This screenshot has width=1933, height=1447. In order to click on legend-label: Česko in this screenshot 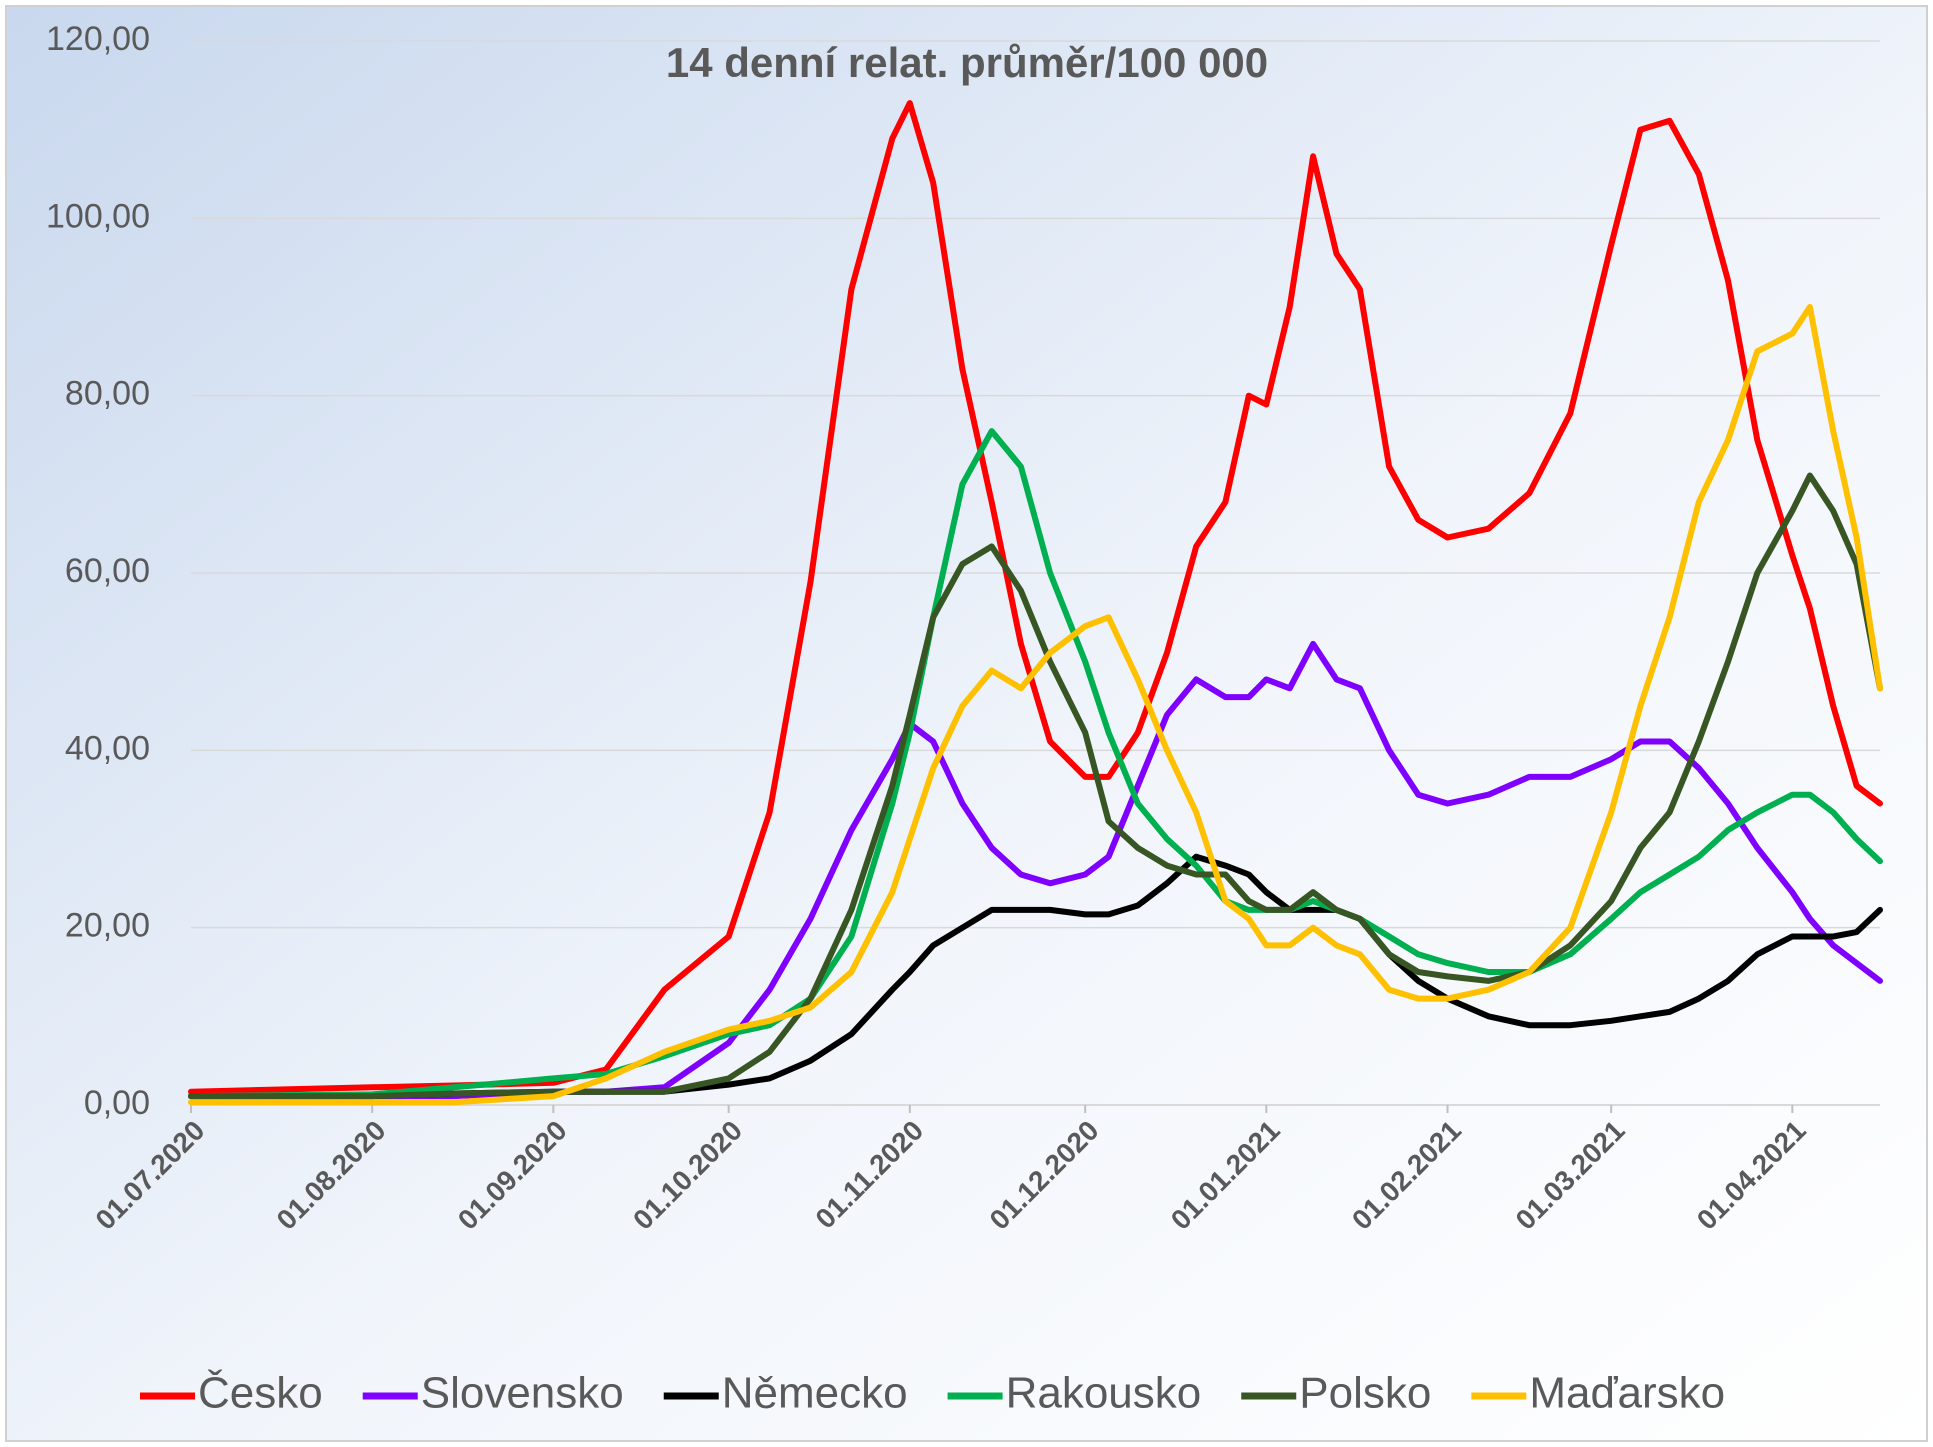, I will do `click(260, 1393)`.